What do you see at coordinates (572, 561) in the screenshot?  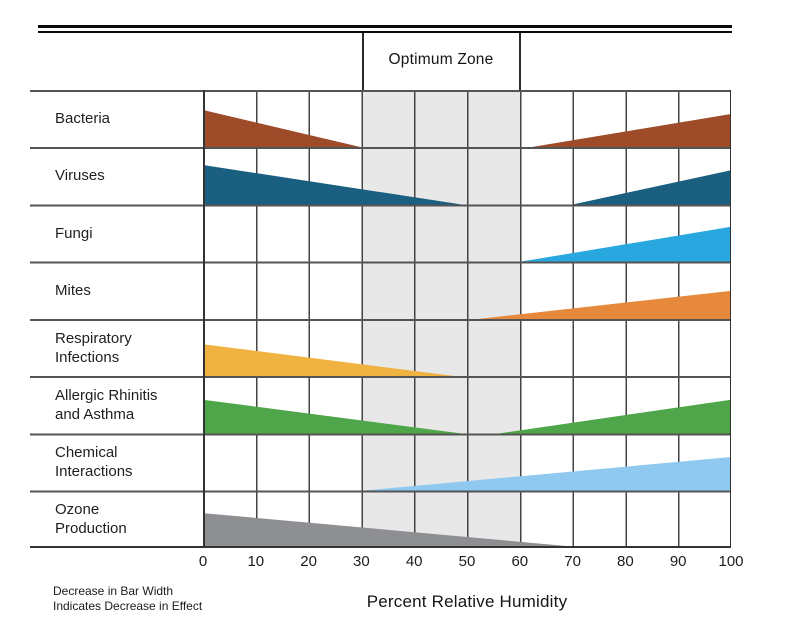 I see `x-tick-label-70: 70` at bounding box center [572, 561].